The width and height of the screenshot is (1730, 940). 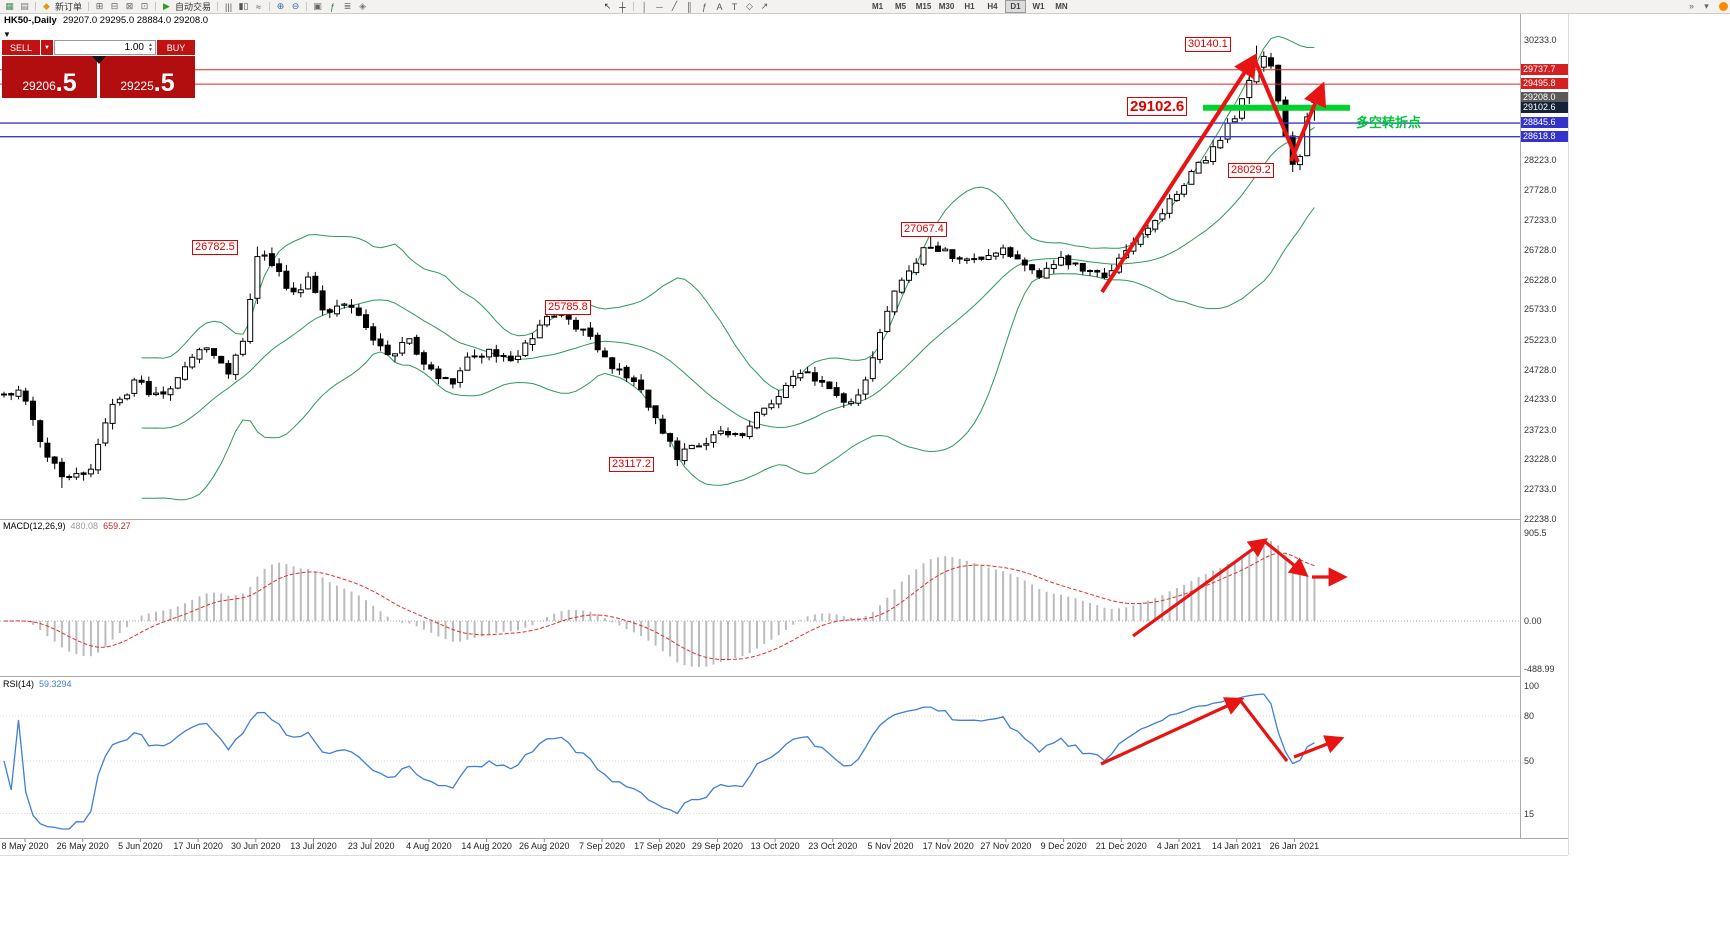 What do you see at coordinates (229, 6) in the screenshot?
I see `bar-chart-icon: |||` at bounding box center [229, 6].